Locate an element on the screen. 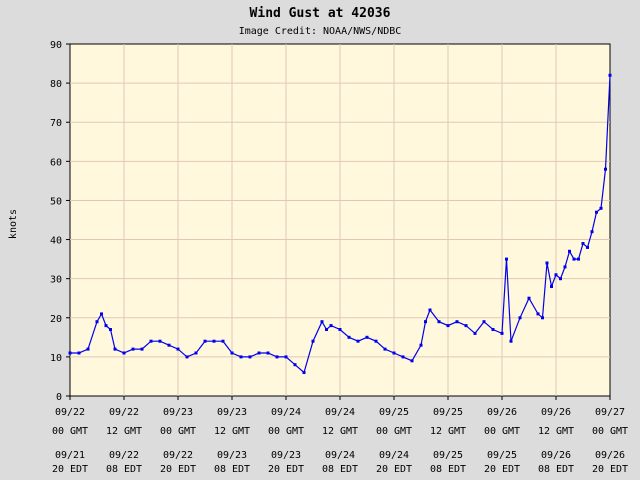 The height and width of the screenshot is (480, 640). chart-subtitle: Image Credit: NOAA/NWS/NDBC is located at coordinates (320, 31).